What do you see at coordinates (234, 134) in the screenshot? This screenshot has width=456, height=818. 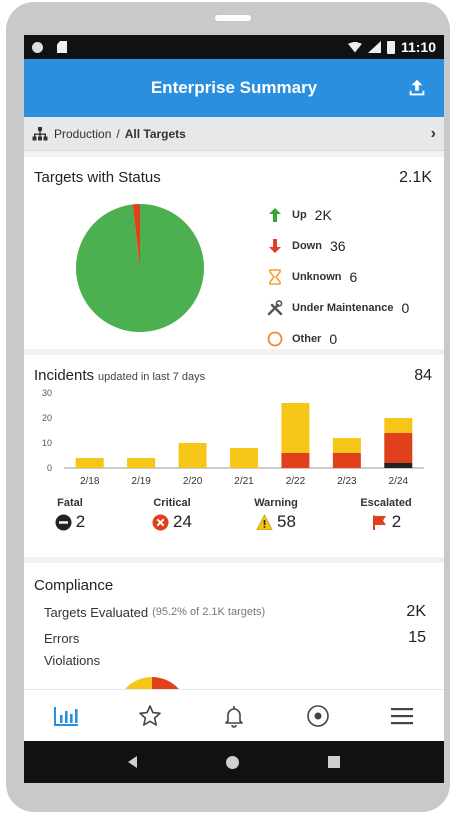 I see `breadcrumb: Production / All Targets ›` at bounding box center [234, 134].